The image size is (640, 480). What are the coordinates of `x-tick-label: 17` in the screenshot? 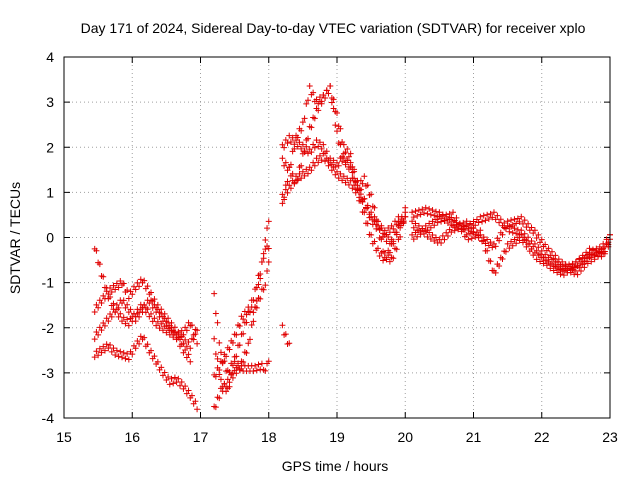 It's located at (201, 437).